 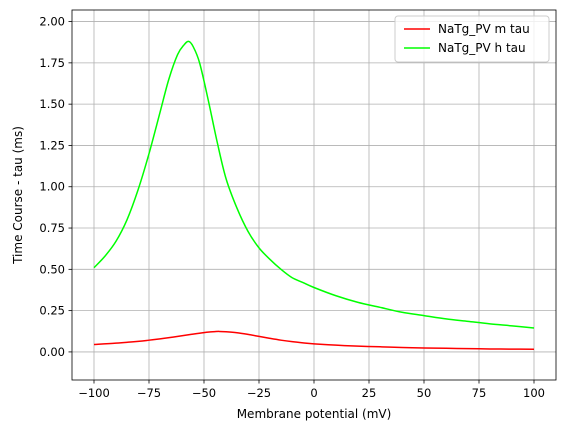 I want to click on x-tick-label: 50, so click(x=424, y=393).